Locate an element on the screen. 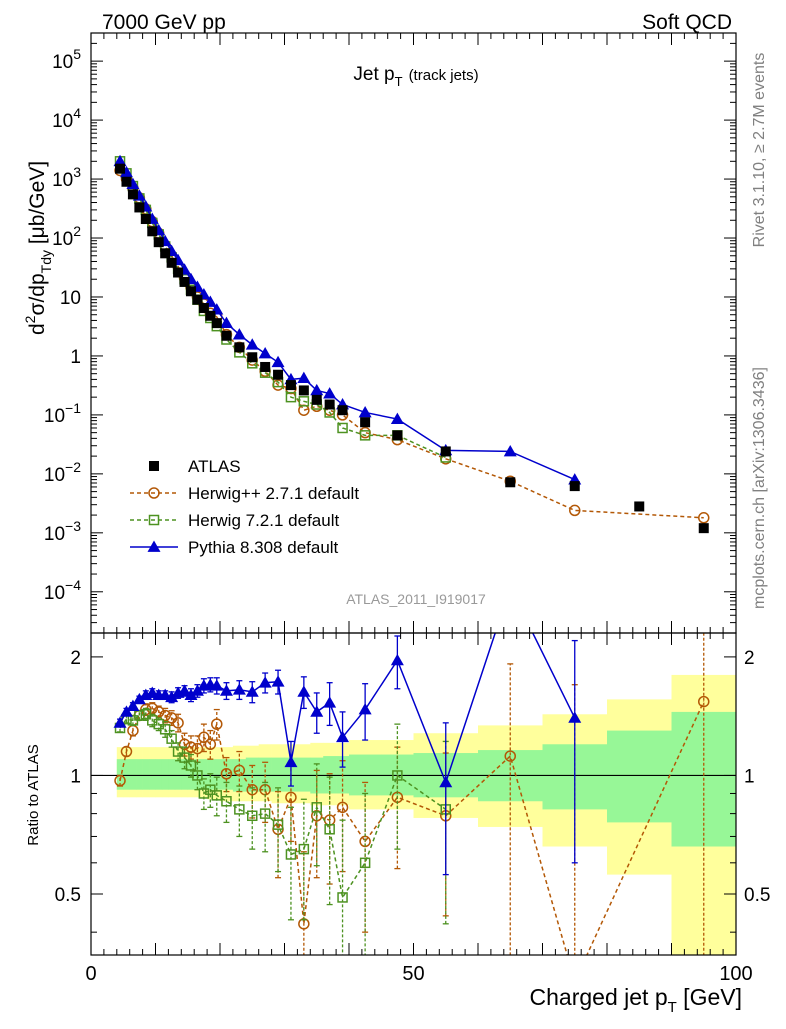  main-ytick-label: 10⁵ is located at coordinates (66, 59).